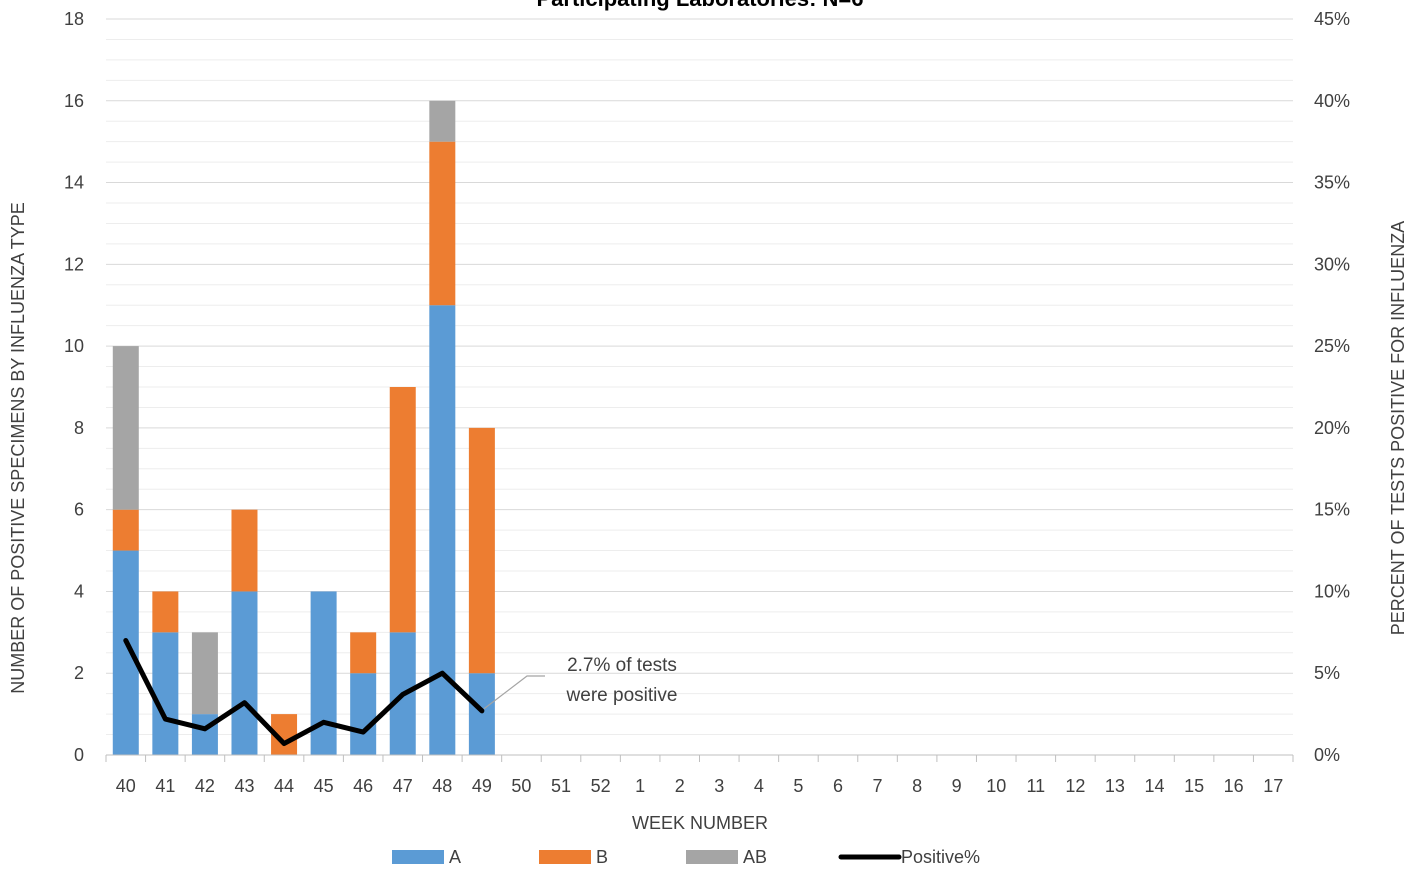 The width and height of the screenshot is (1421, 869). I want to click on positive-percent-line, so click(304, 692).